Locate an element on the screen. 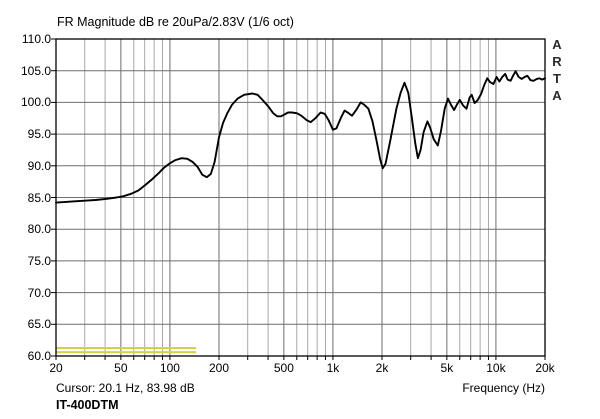  arta-logo: A R T A is located at coordinates (557, 70).